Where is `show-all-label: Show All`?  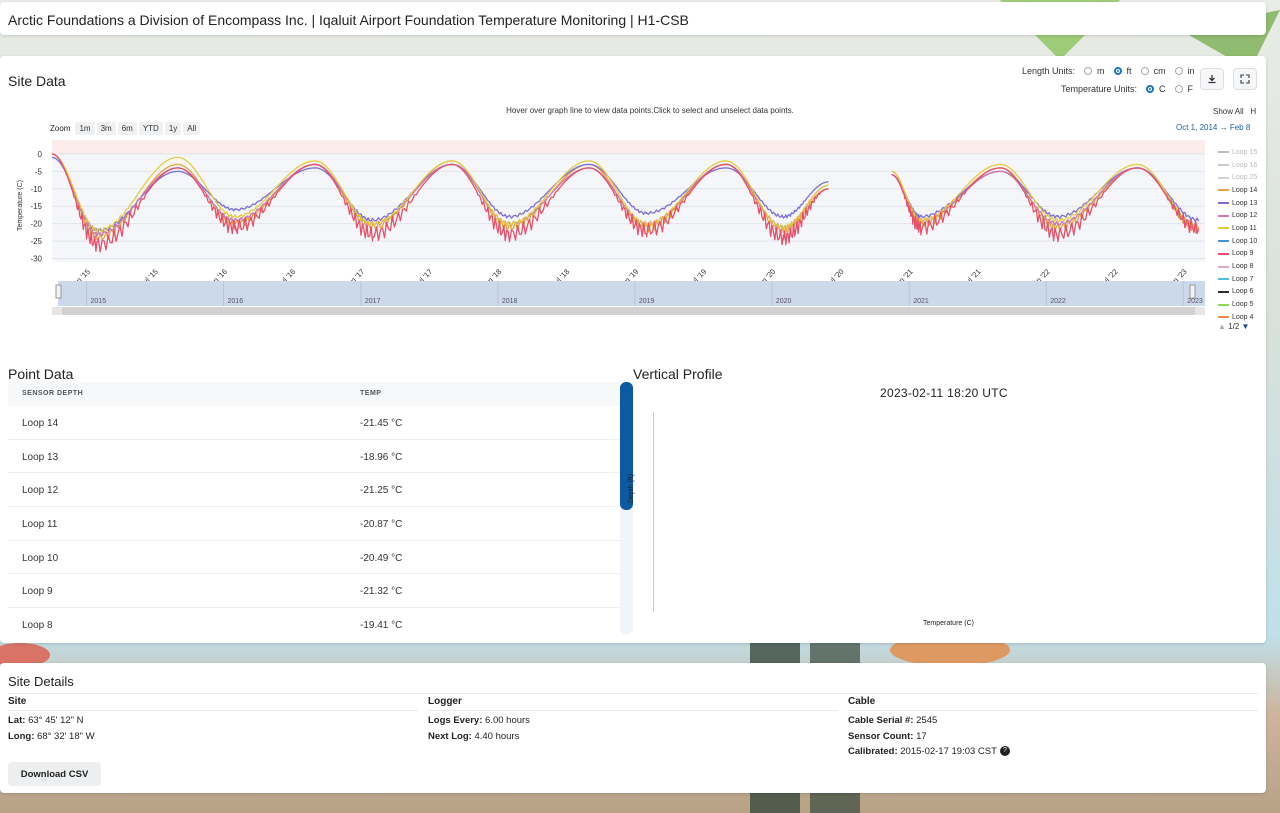
show-all-label: Show All is located at coordinates (1228, 111).